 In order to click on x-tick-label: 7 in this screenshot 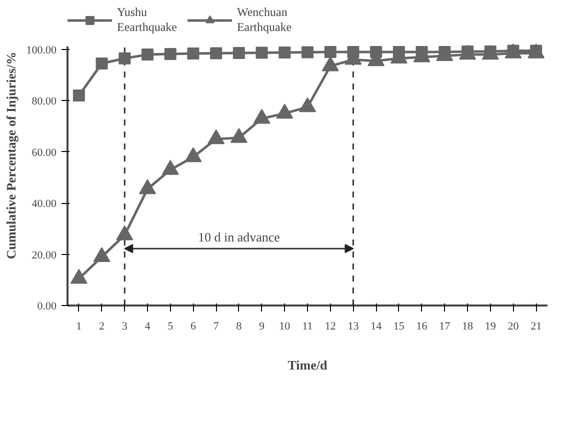, I will do `click(216, 326)`.